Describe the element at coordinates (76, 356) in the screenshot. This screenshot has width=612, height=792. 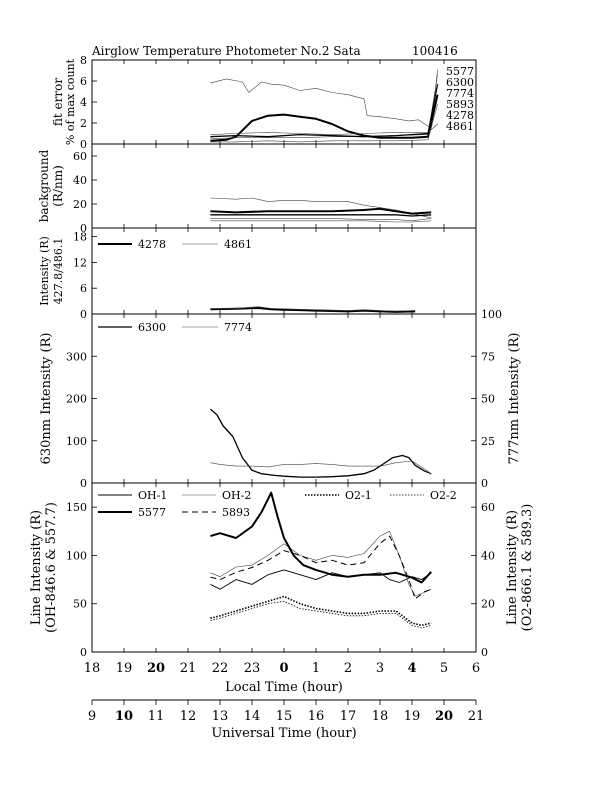
I see `y-tick-label: 300` at that location.